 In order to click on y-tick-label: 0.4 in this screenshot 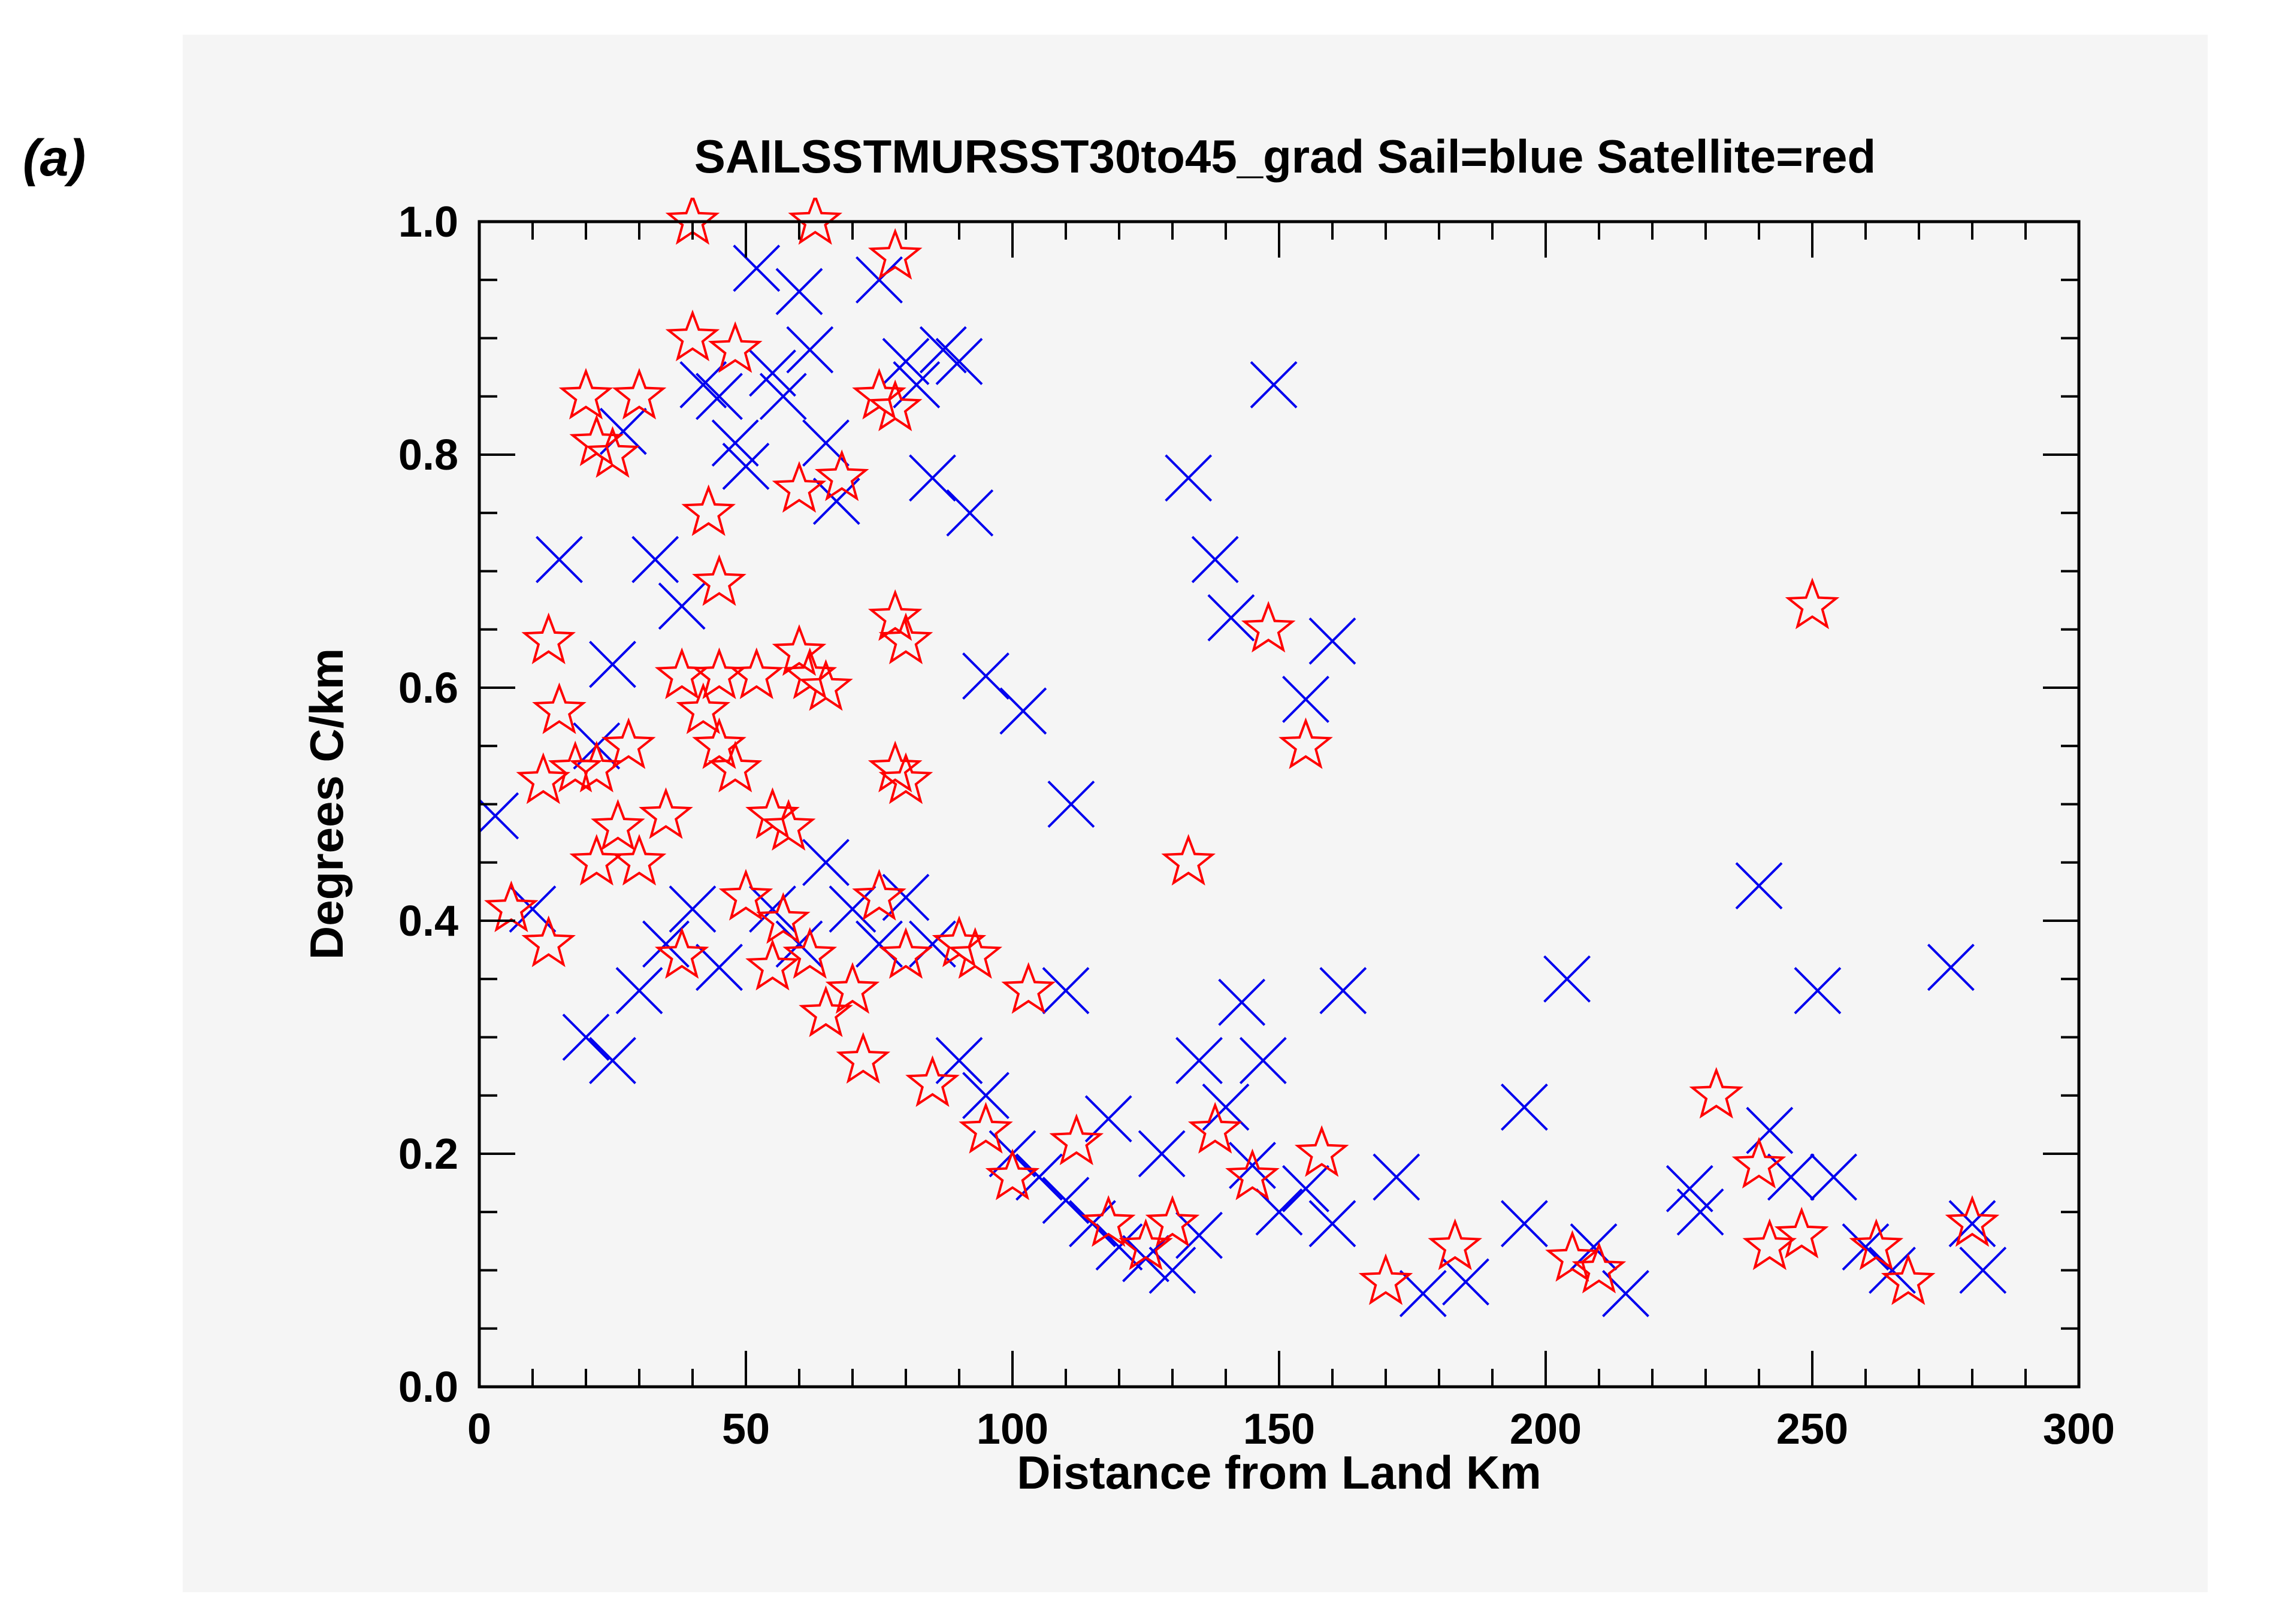, I will do `click(428, 921)`.